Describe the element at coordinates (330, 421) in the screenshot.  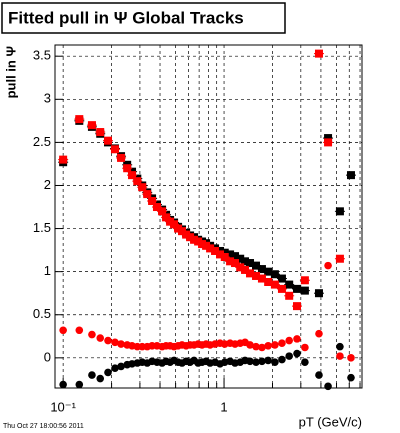
I see `x-axis-label: pT (GeV/c)` at that location.